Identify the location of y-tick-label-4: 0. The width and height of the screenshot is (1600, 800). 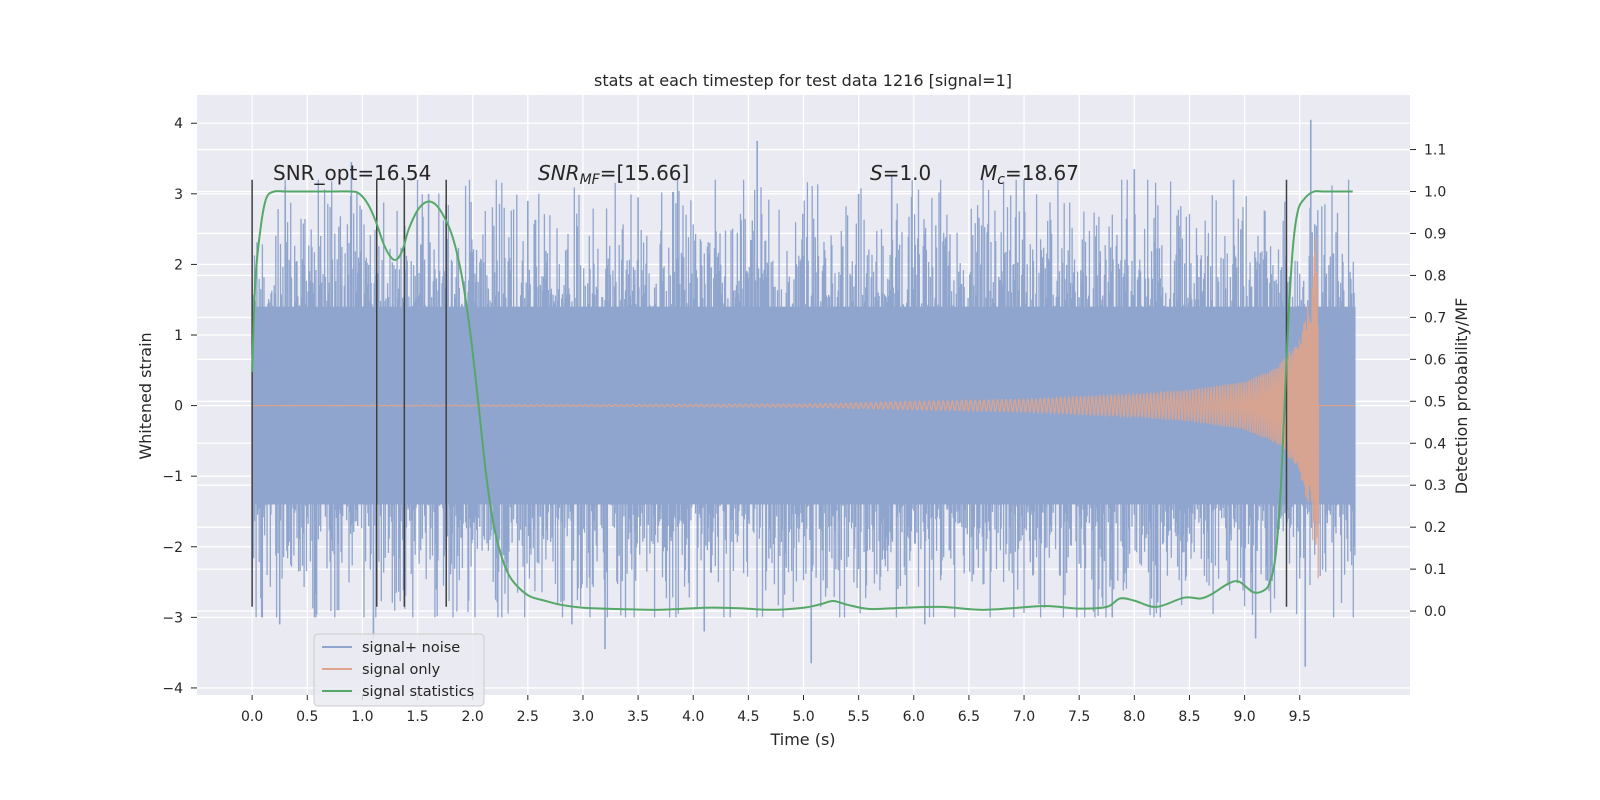
(178, 407).